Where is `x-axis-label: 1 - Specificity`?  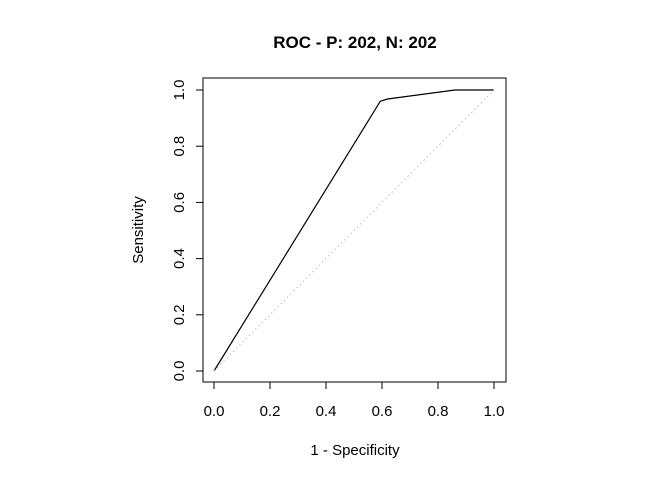 x-axis-label: 1 - Specificity is located at coordinates (355, 450).